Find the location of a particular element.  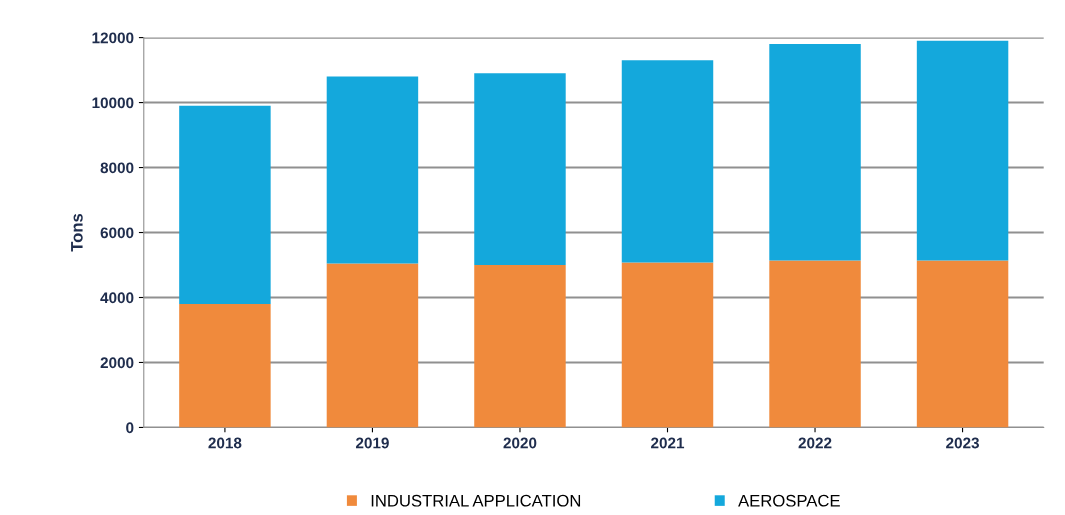

y-tick-label: 0 is located at coordinates (130, 428).